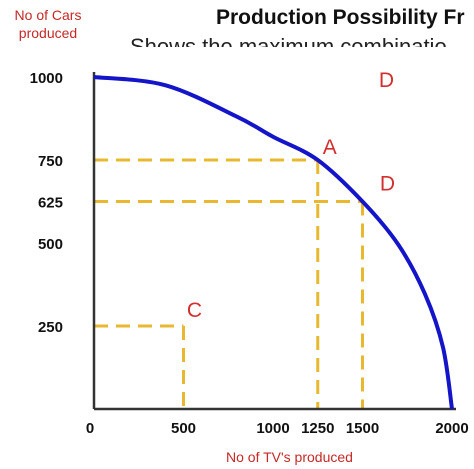 The image size is (474, 469). Describe the element at coordinates (183, 428) in the screenshot. I see `x-tick-label: 500` at that location.